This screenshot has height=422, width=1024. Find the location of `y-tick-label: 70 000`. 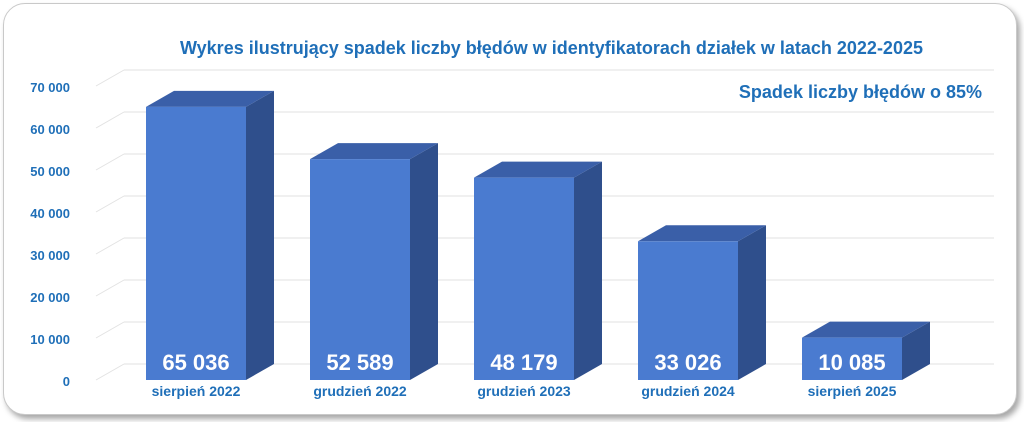

y-tick-label: 70 000 is located at coordinates (50, 87).